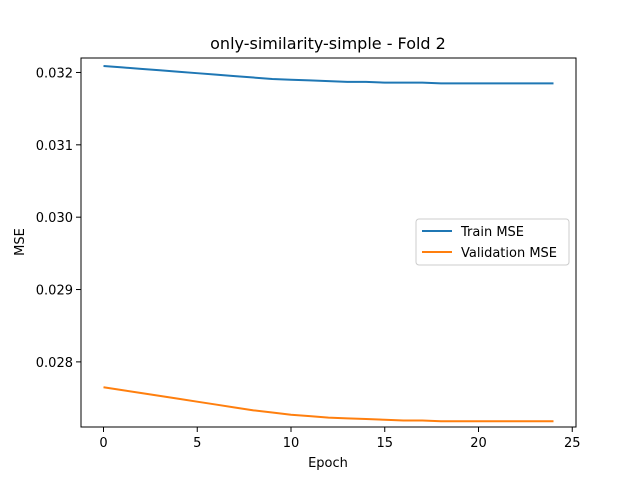  Describe the element at coordinates (384, 443) in the screenshot. I see `x-tick-label: 15` at that location.